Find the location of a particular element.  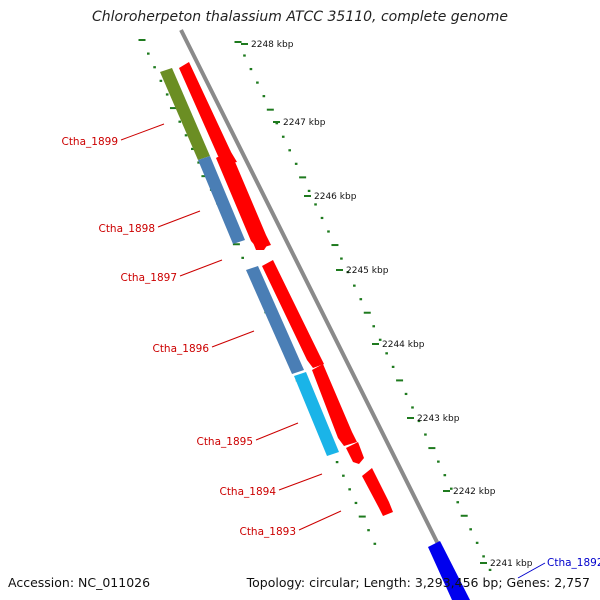

gene-label: Ctha_1899 is located at coordinates (89, 142).